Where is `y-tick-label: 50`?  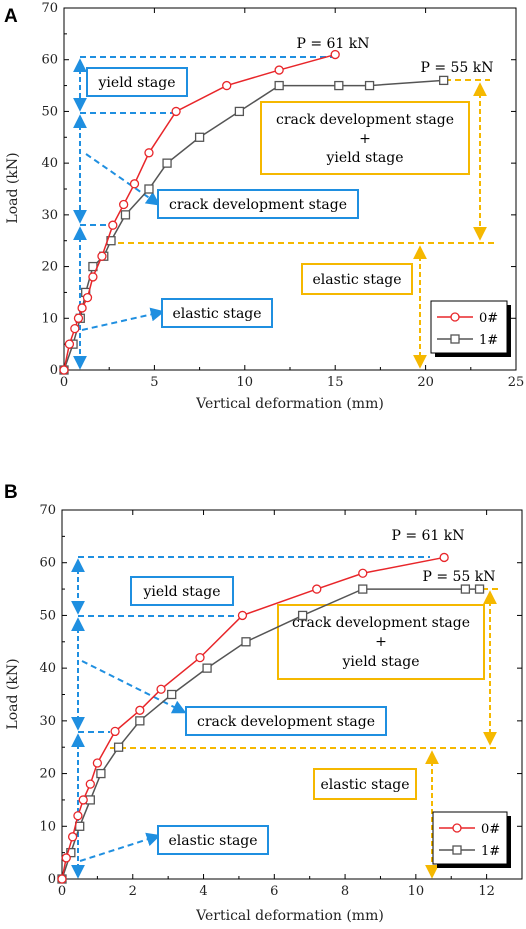 y-tick-label: 50 is located at coordinates (49, 111).